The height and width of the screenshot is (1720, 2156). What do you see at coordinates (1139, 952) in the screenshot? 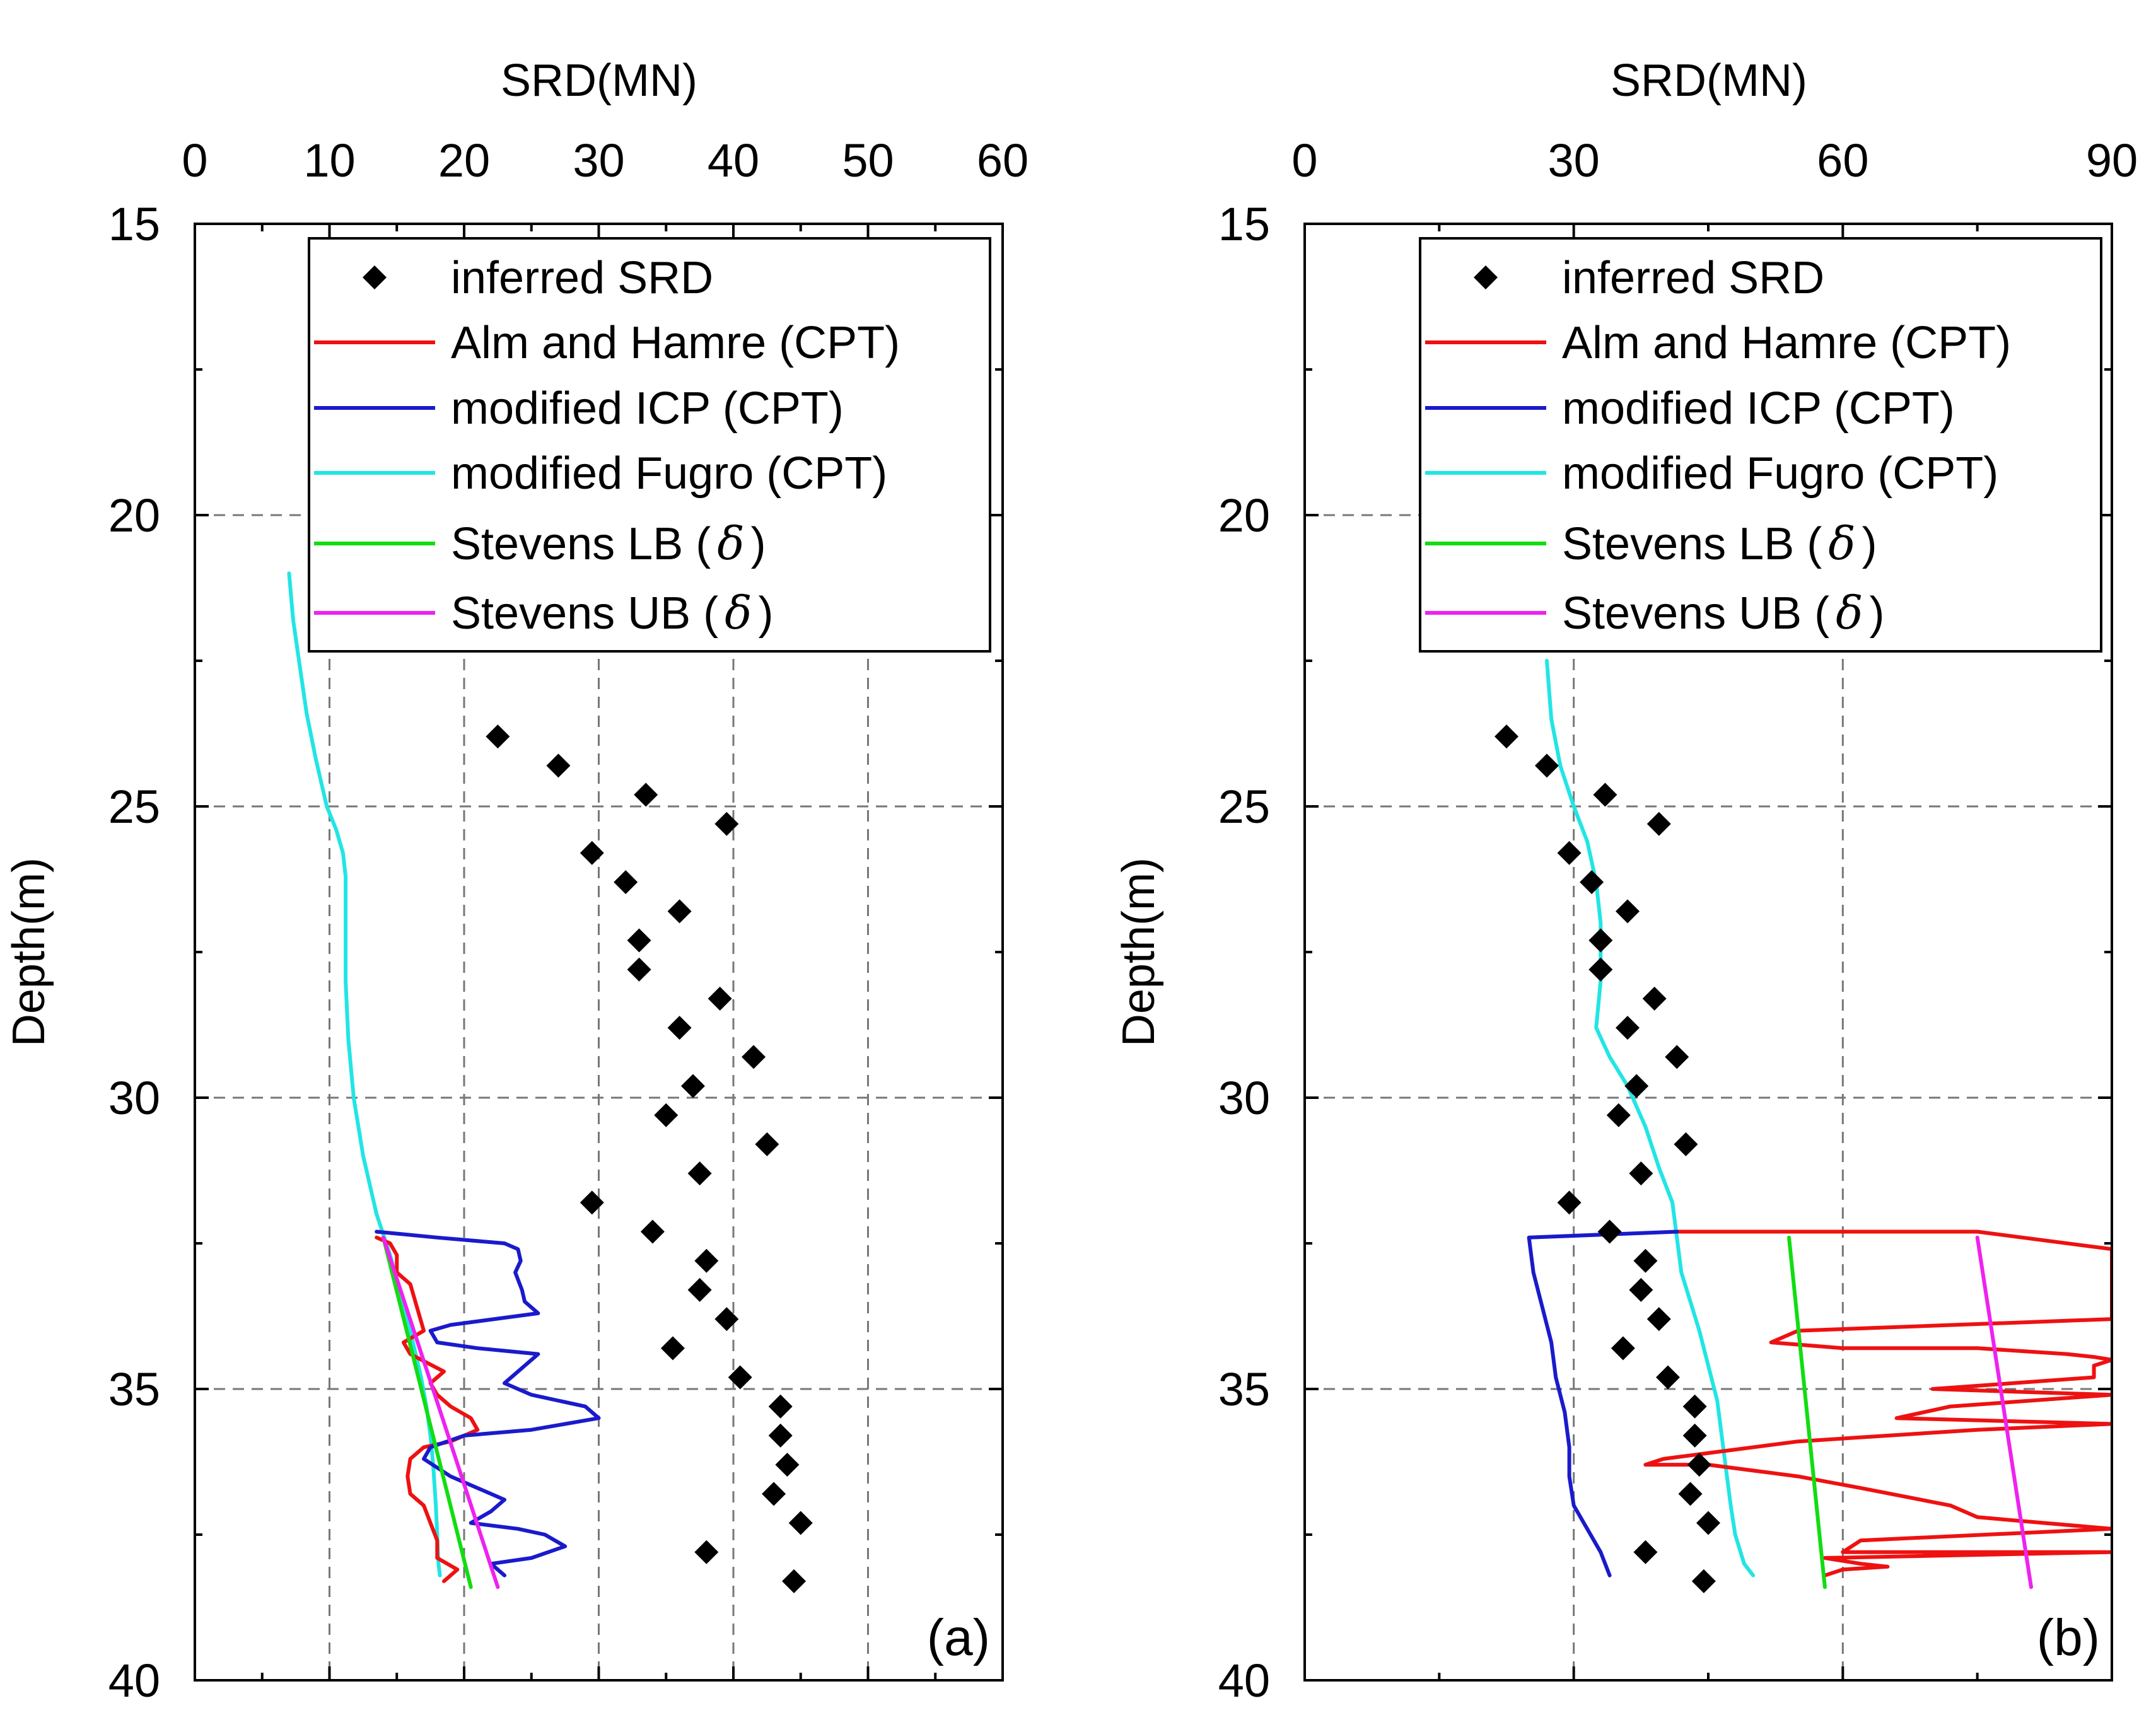
I see `y-axis-title: Depth(m)` at bounding box center [1139, 952].